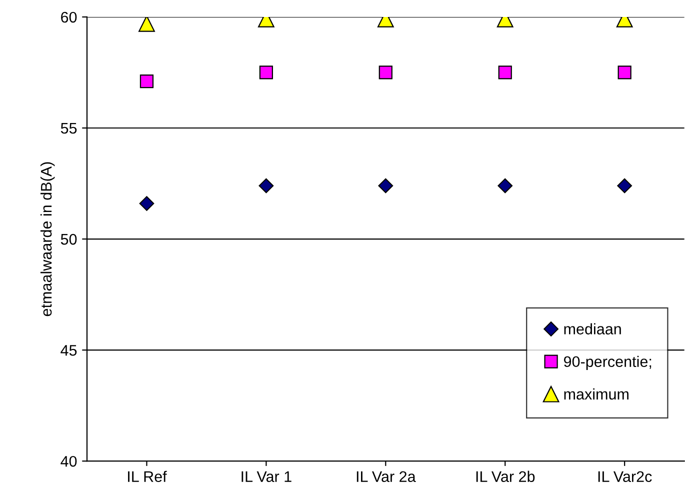 Image resolution: width=685 pixels, height=499 pixels. Describe the element at coordinates (608, 363) in the screenshot. I see `legend-label: 90-percentie;` at that location.